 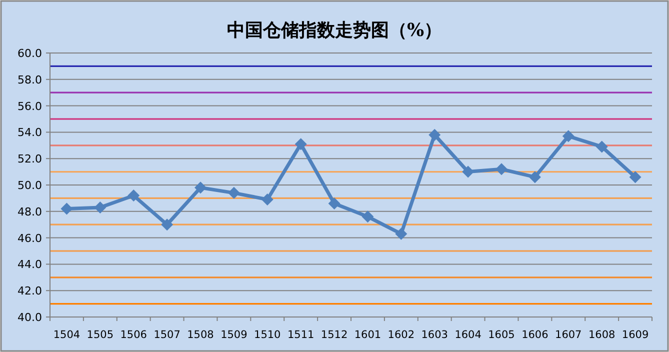 I want to click on x-tick-label: 1508, so click(x=200, y=335).